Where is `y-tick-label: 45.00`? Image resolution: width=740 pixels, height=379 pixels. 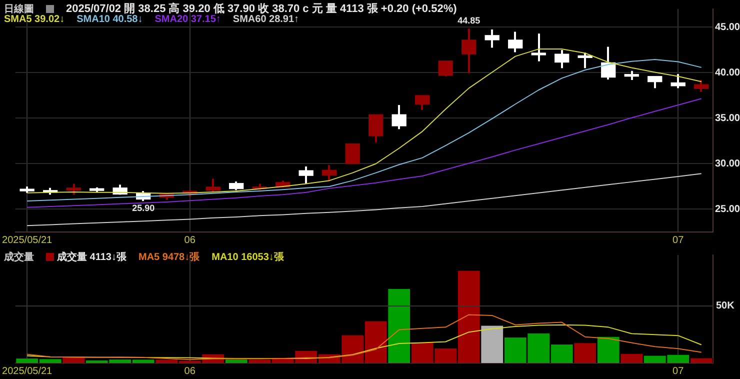
y-tick-label: 45.00 is located at coordinates (727, 27).